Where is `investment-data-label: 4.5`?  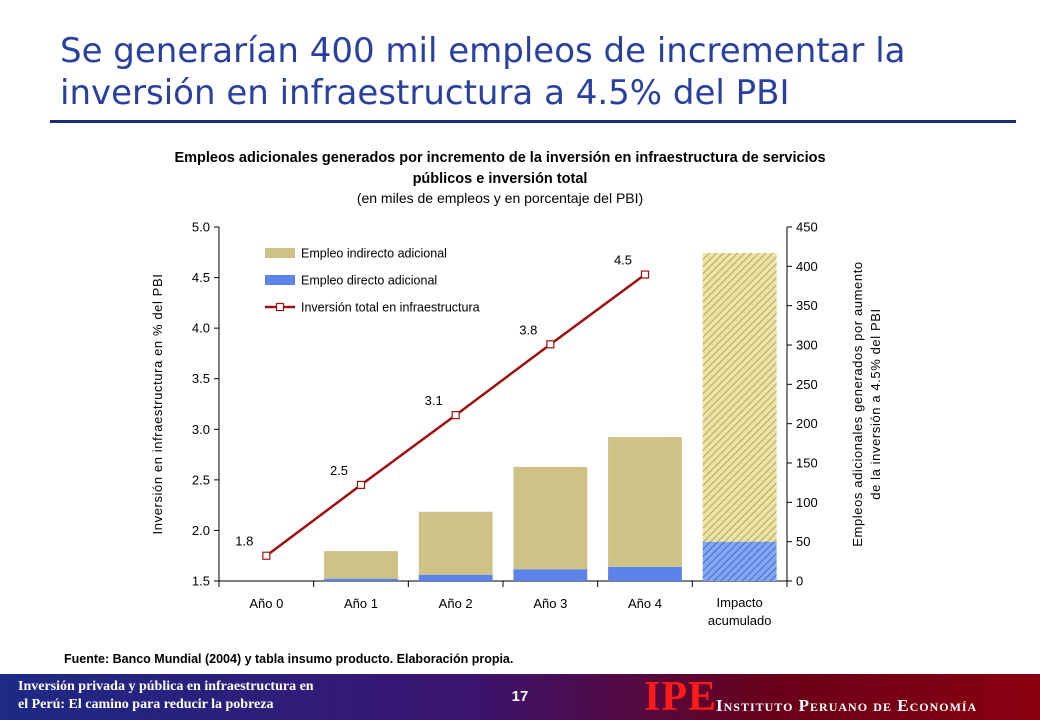 investment-data-label: 4.5 is located at coordinates (623, 260).